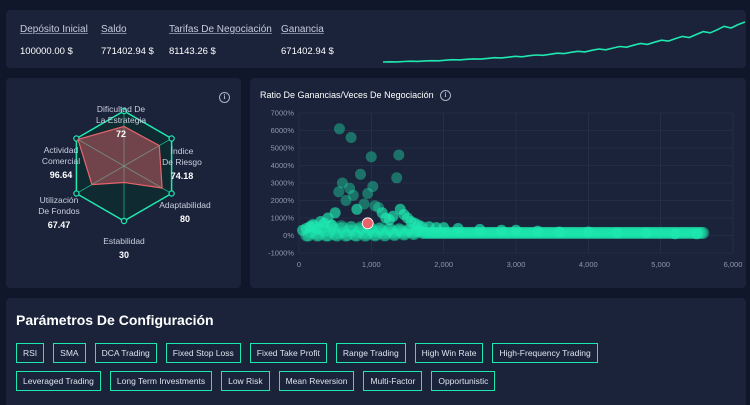  I want to click on y-tick-label: 0%, so click(288, 235).